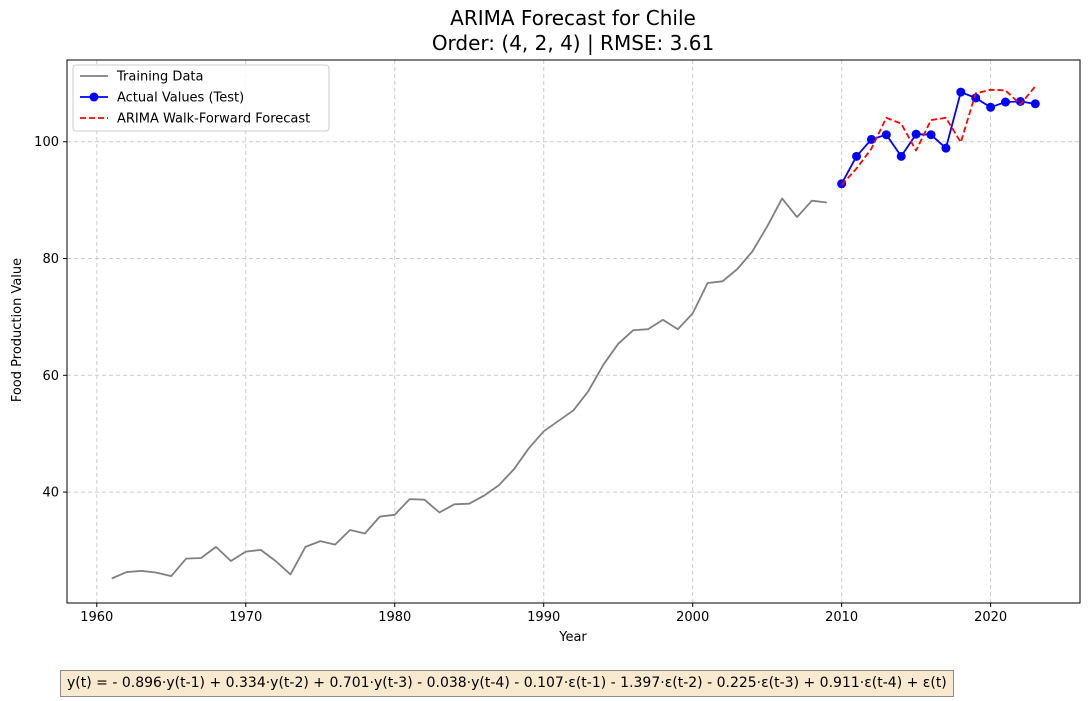 The height and width of the screenshot is (701, 1089). What do you see at coordinates (394, 617) in the screenshot?
I see `x-tick-label: 1980` at bounding box center [394, 617].